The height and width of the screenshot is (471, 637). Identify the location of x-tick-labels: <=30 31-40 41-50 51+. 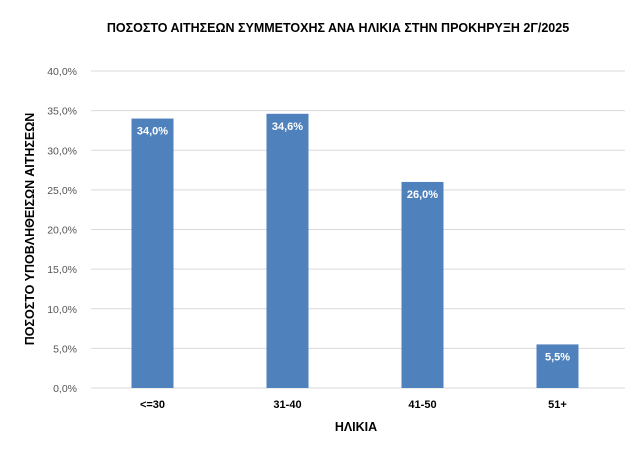
(353, 405).